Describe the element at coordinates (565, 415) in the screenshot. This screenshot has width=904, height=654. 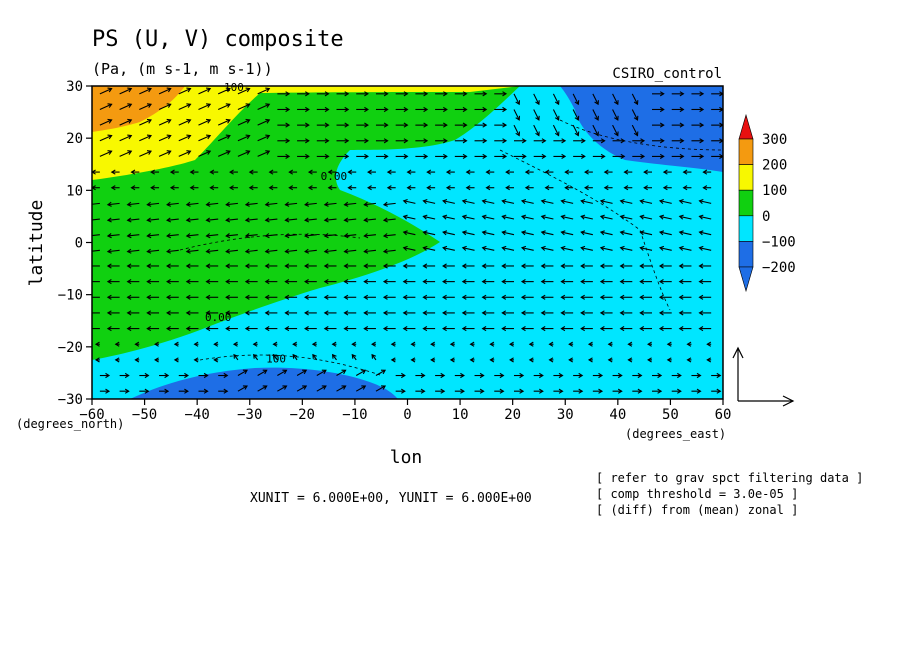
I see `x-tick-label: 30` at that location.